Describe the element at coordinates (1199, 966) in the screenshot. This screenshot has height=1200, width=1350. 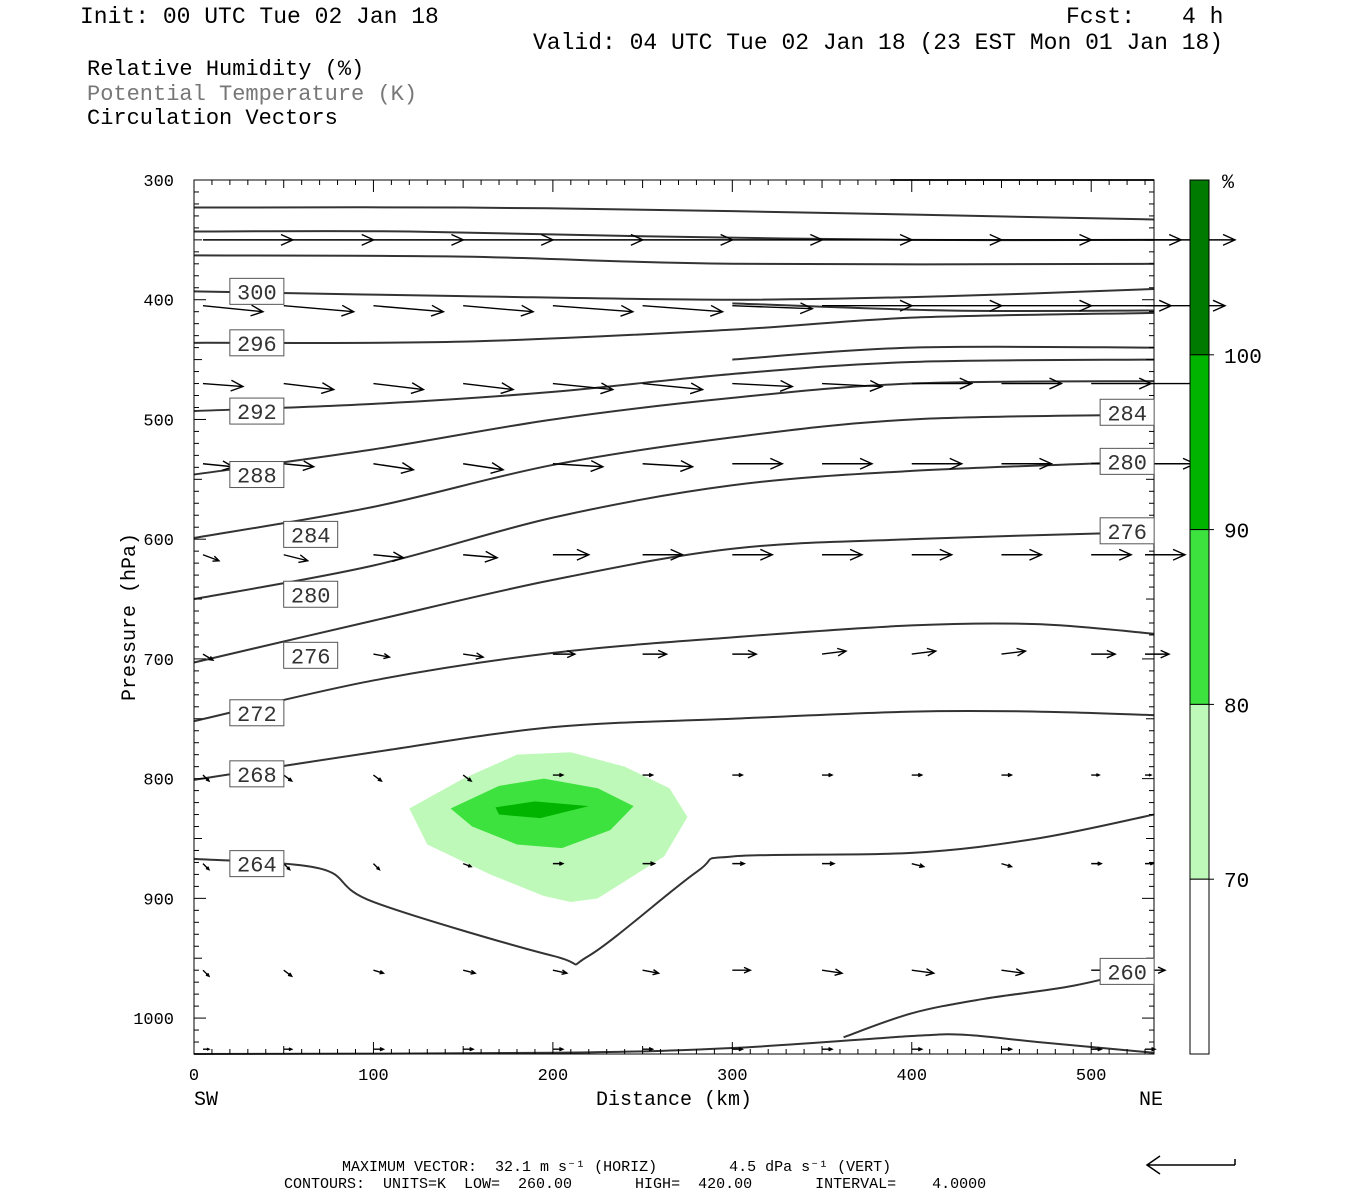
I see `colorbar-segment` at that location.